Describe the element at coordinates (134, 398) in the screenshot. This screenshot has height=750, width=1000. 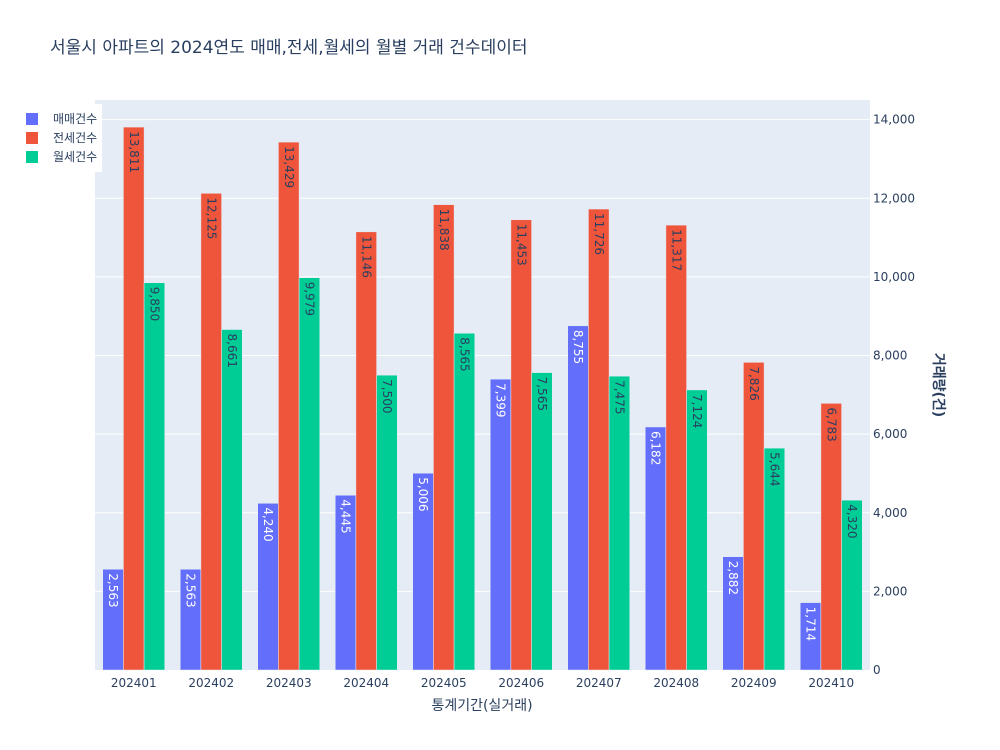
I see `bar-전세건수-202401` at that location.